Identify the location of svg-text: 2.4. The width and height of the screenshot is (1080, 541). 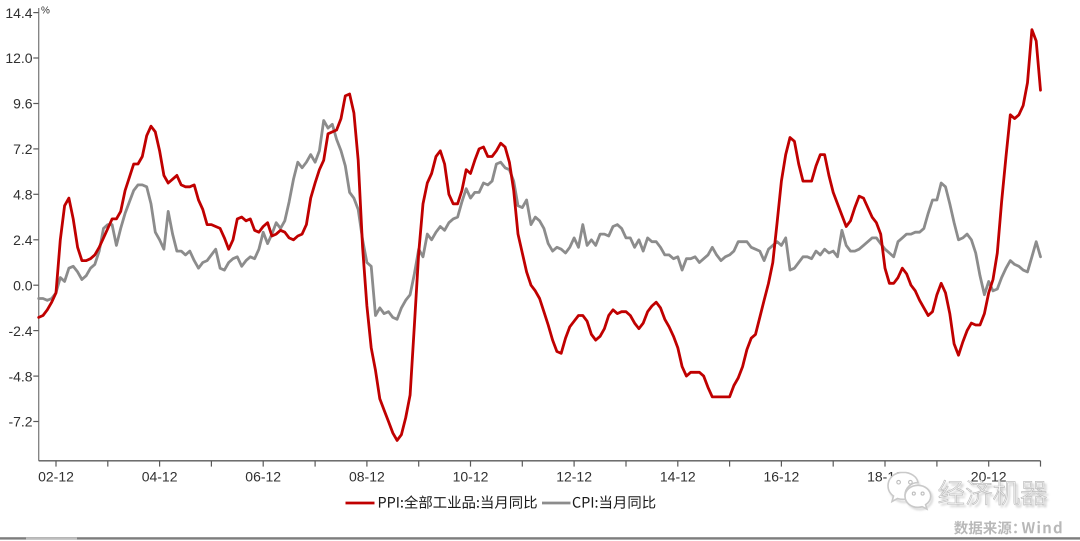
(23, 240).